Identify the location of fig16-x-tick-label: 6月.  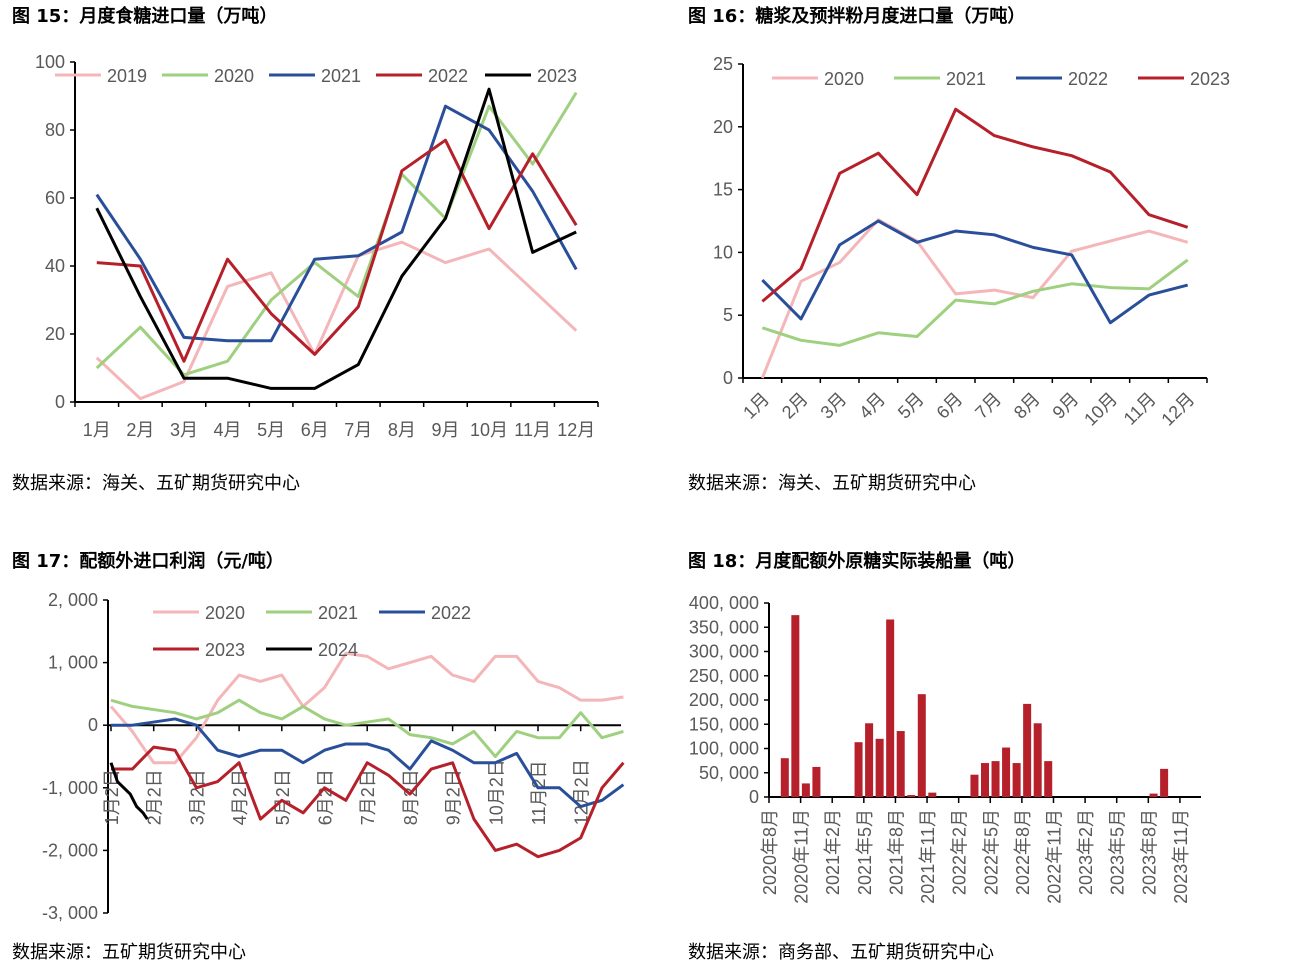
(950, 406).